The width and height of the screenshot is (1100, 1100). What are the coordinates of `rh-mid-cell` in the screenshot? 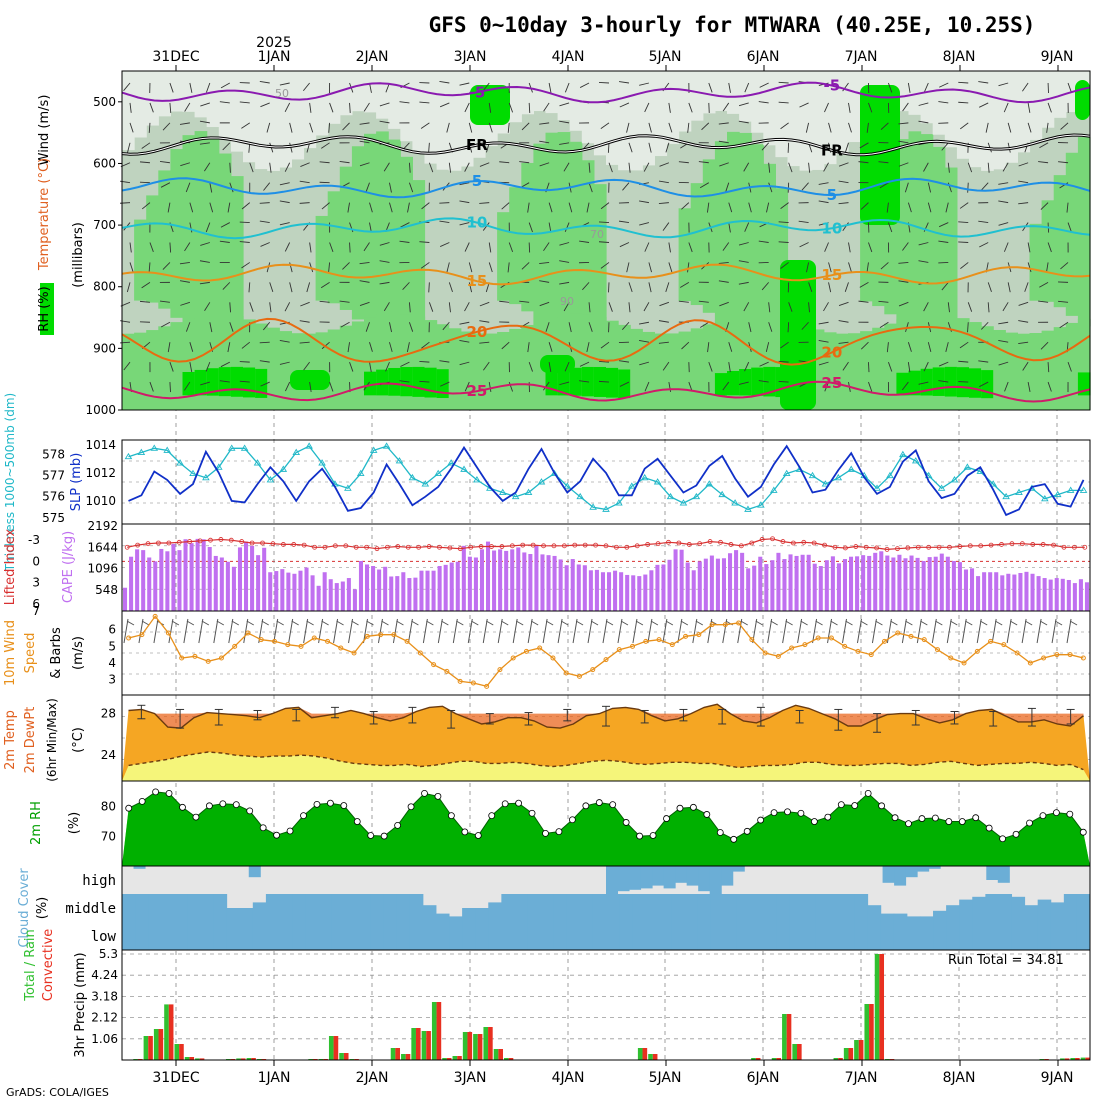 It's located at (733, 232).